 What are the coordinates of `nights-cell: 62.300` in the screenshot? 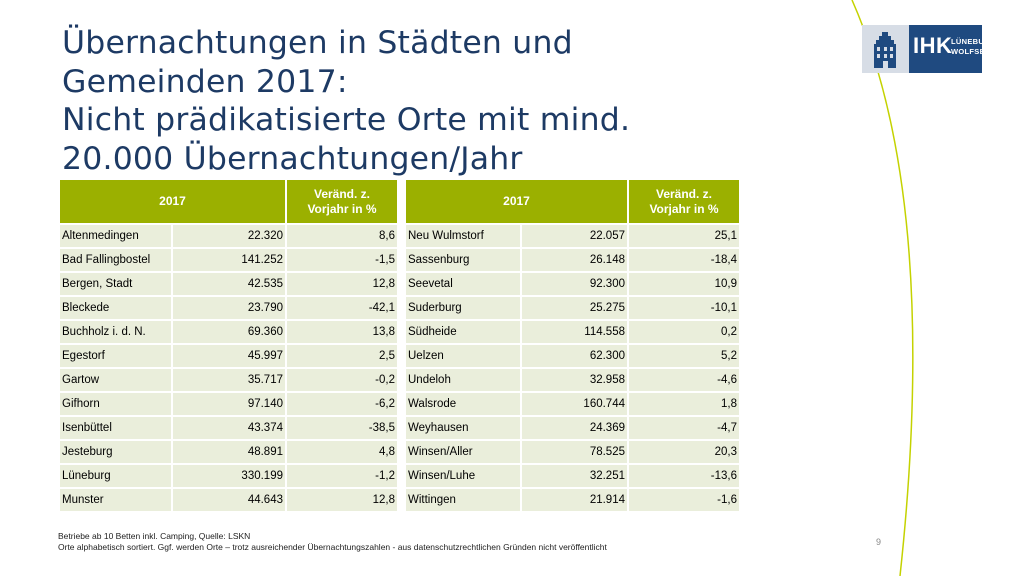 It's located at (574, 356).